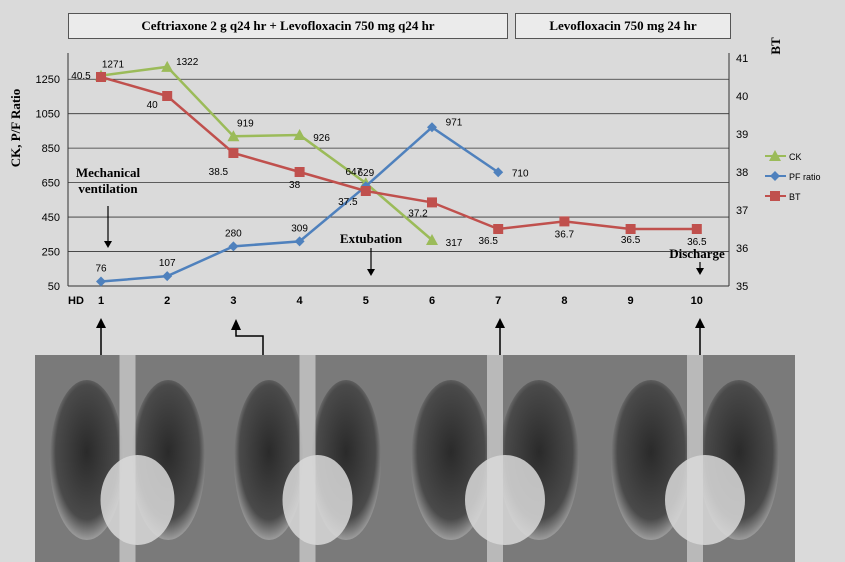  Describe the element at coordinates (299, 228) in the screenshot. I see `data-label-pf-ratio: 309` at that location.